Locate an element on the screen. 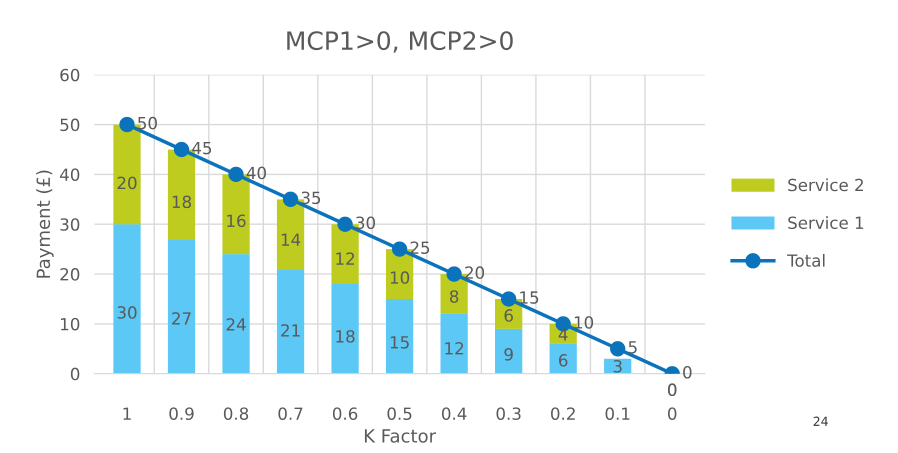 The height and width of the screenshot is (453, 898). x-tick-label: 0.7 is located at coordinates (290, 413).